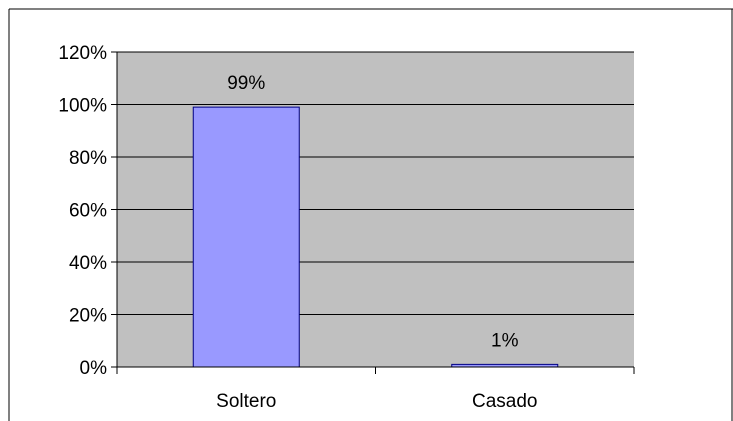 The width and height of the screenshot is (733, 421). Describe the element at coordinates (505, 401) in the screenshot. I see `category-label-casado: Casado` at that location.